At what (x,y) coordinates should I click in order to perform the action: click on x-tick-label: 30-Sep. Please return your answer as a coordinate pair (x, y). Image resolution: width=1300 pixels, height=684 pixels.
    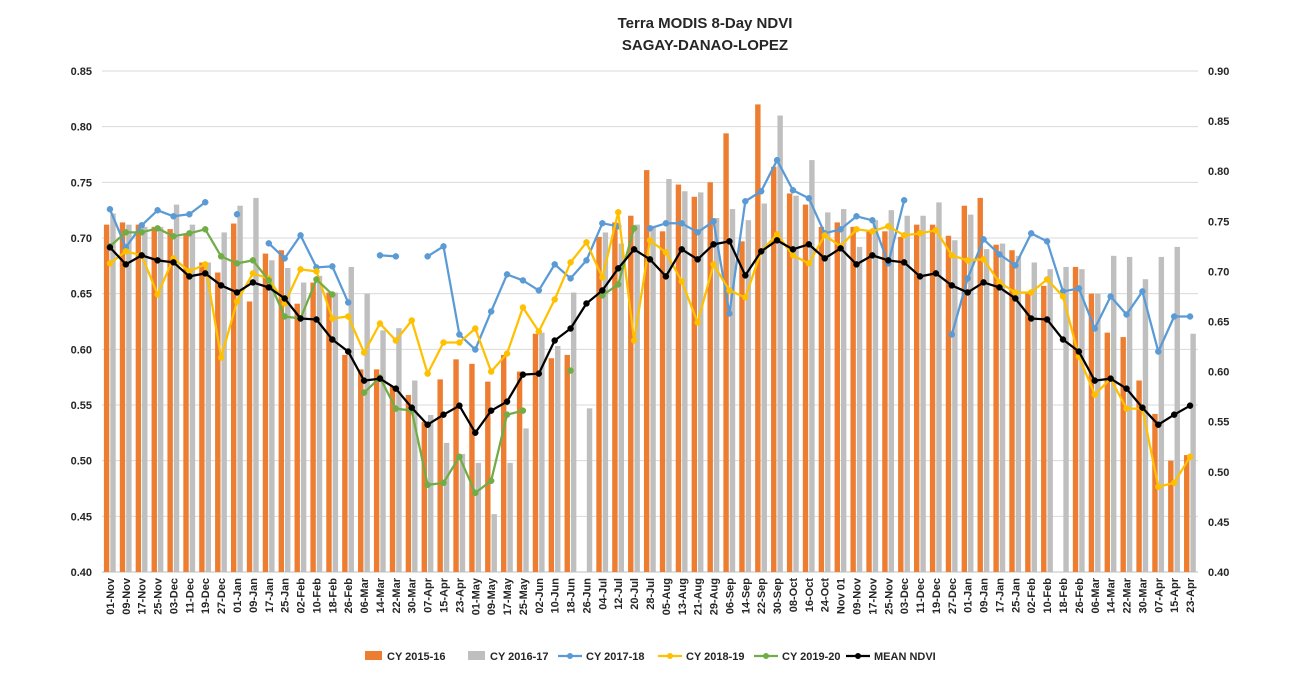
    Looking at the image, I should click on (778, 596).